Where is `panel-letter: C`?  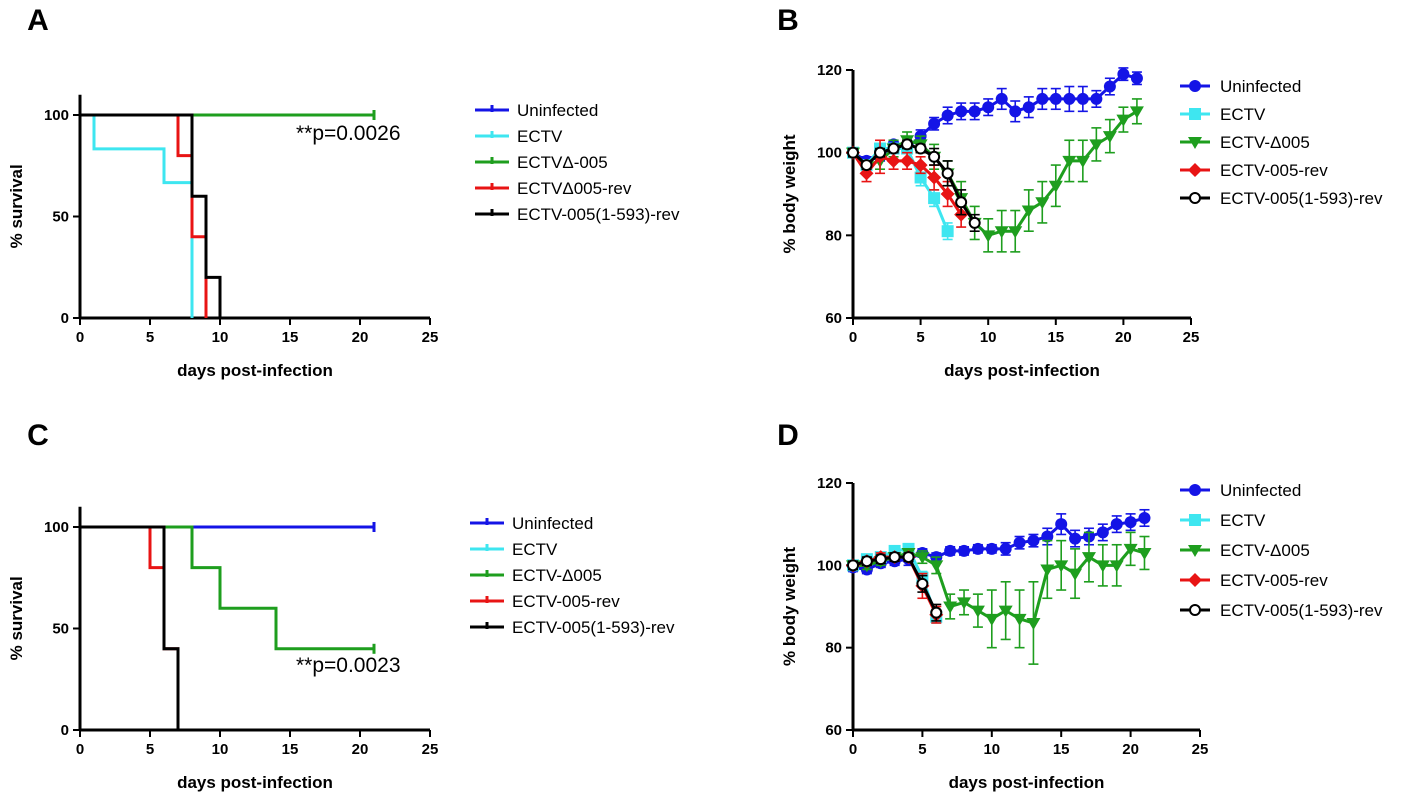 panel-letter: C is located at coordinates (38, 435).